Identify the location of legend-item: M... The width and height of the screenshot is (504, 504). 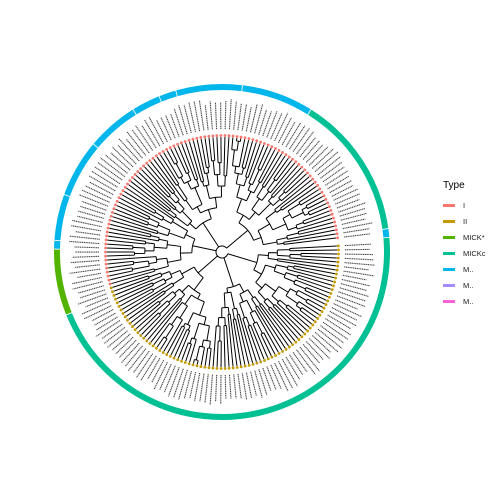
(464, 269).